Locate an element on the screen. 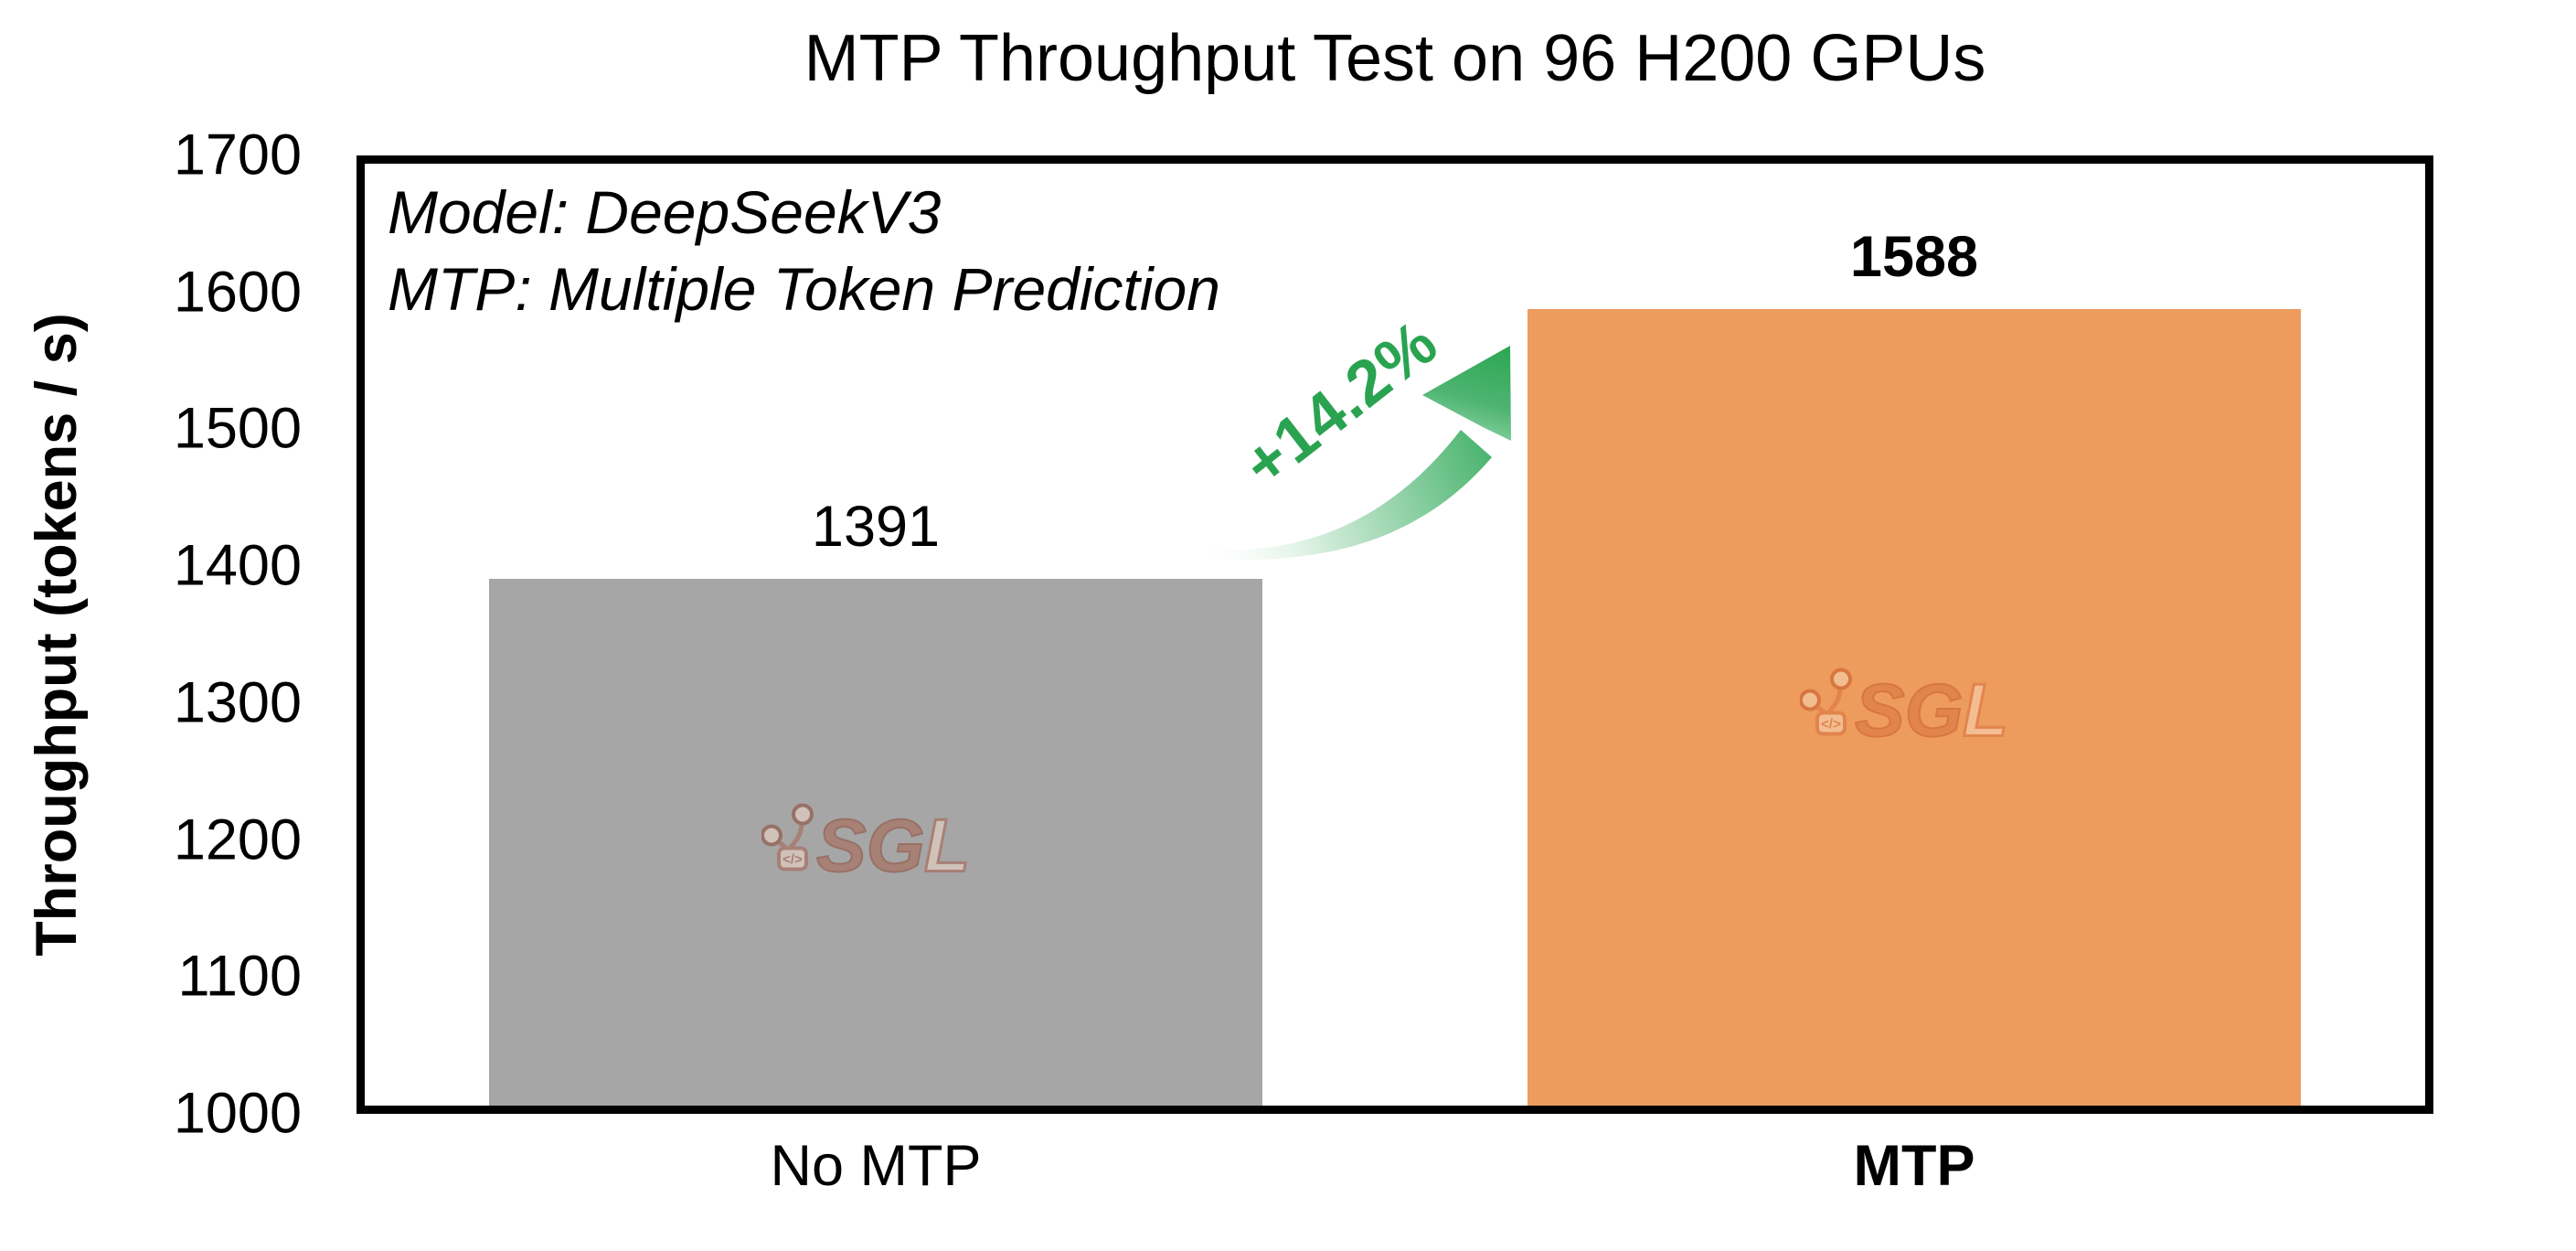 This screenshot has width=2576, height=1251. bar-no-mtp is located at coordinates (875, 842).